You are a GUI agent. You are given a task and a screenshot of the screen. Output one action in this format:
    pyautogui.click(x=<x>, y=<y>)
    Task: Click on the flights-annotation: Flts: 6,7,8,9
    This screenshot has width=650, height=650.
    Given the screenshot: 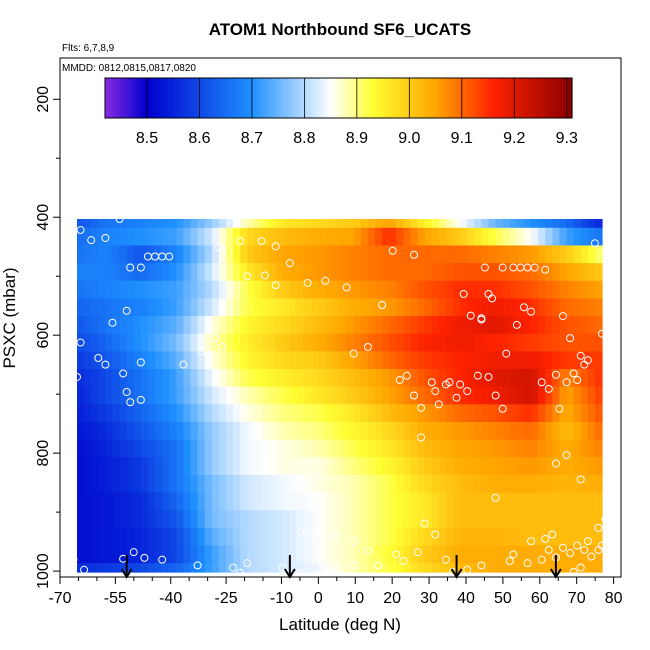 What is the action you would take?
    pyautogui.click(x=88, y=48)
    